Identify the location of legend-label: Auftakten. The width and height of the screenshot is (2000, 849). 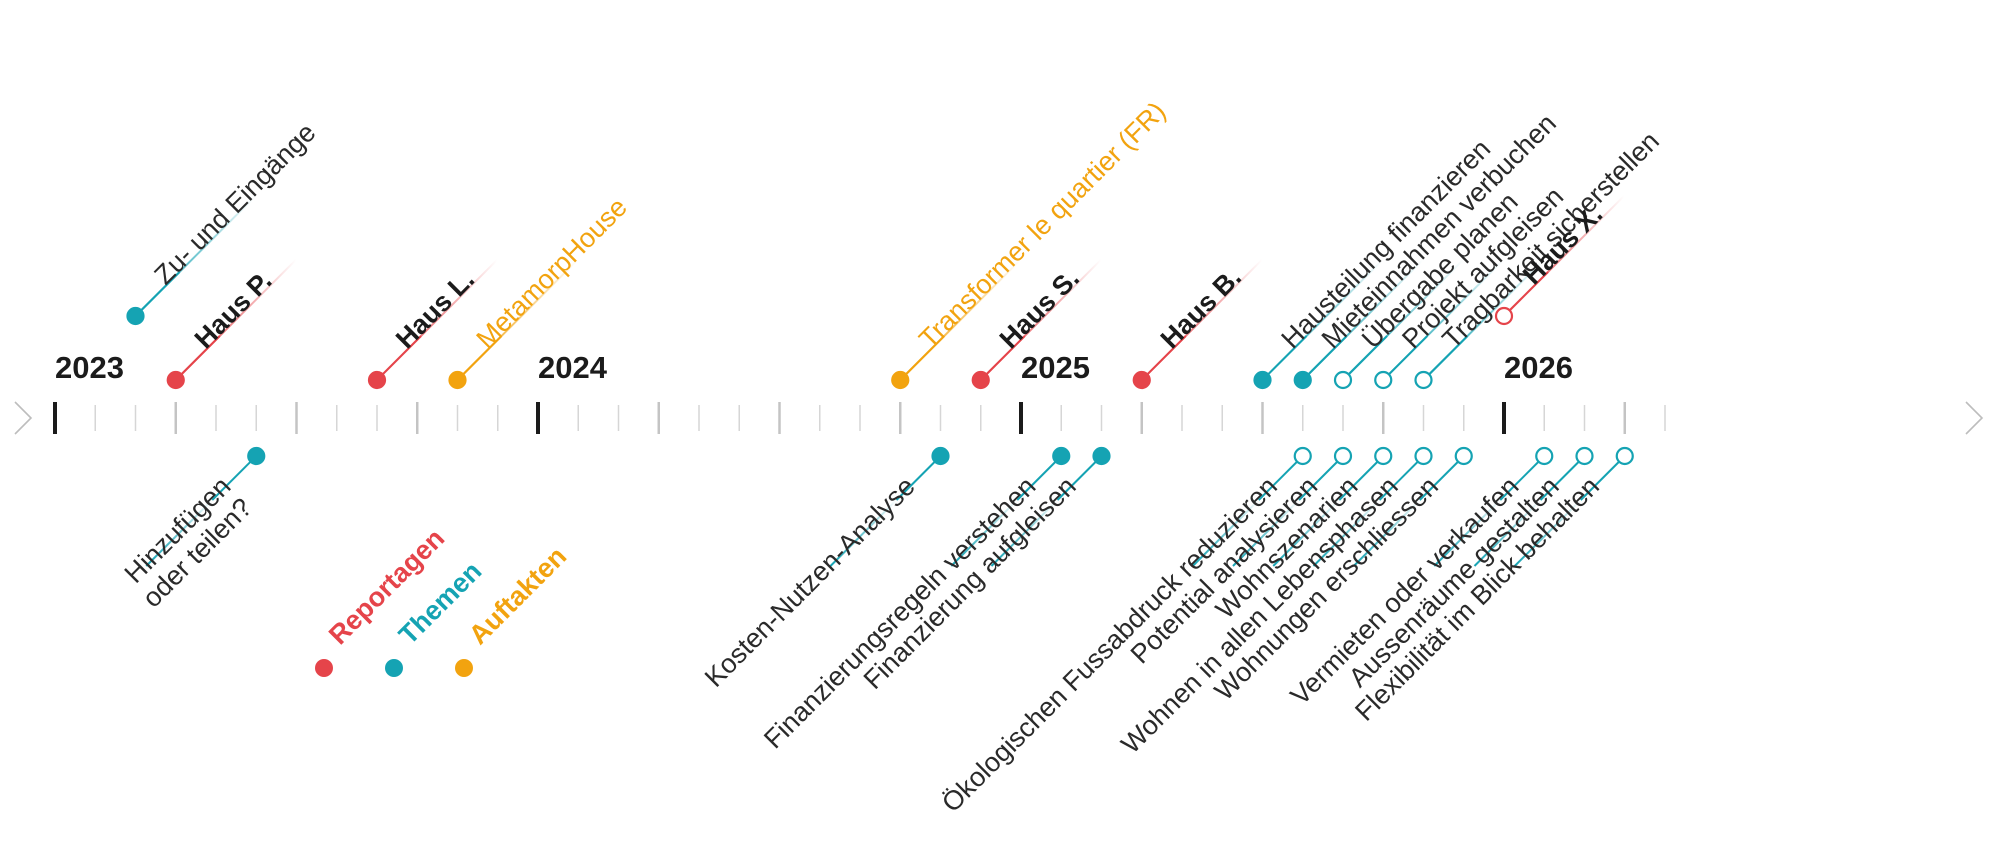
(517, 595).